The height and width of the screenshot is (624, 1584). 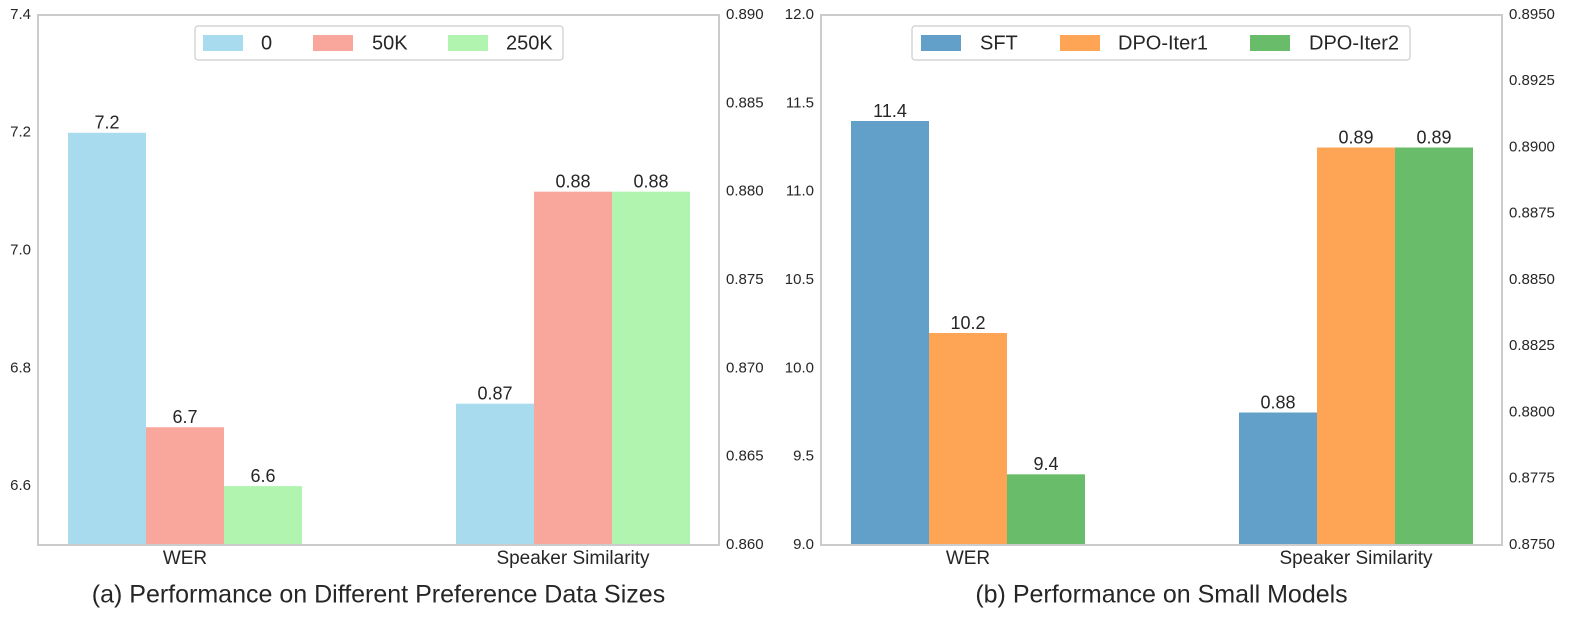 I want to click on left-tick-label: 11.0, so click(x=800, y=191).